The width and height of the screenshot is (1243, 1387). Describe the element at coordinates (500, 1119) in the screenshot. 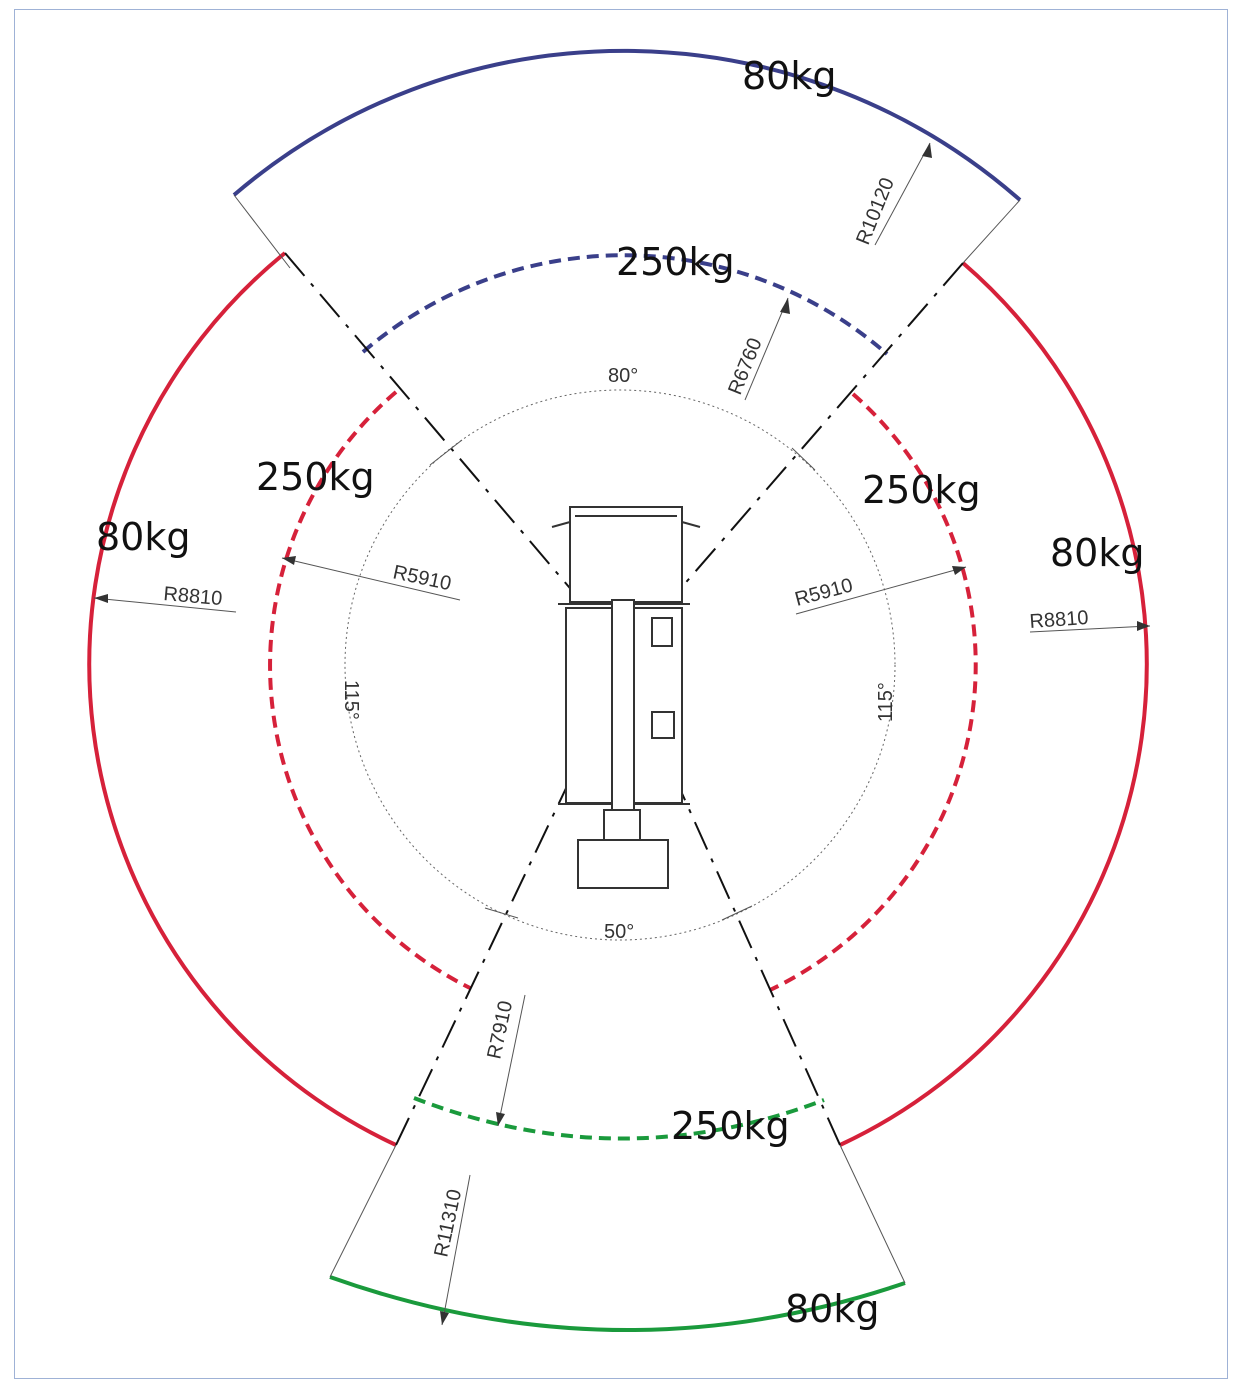

I see `arrow-rear-inner` at that location.